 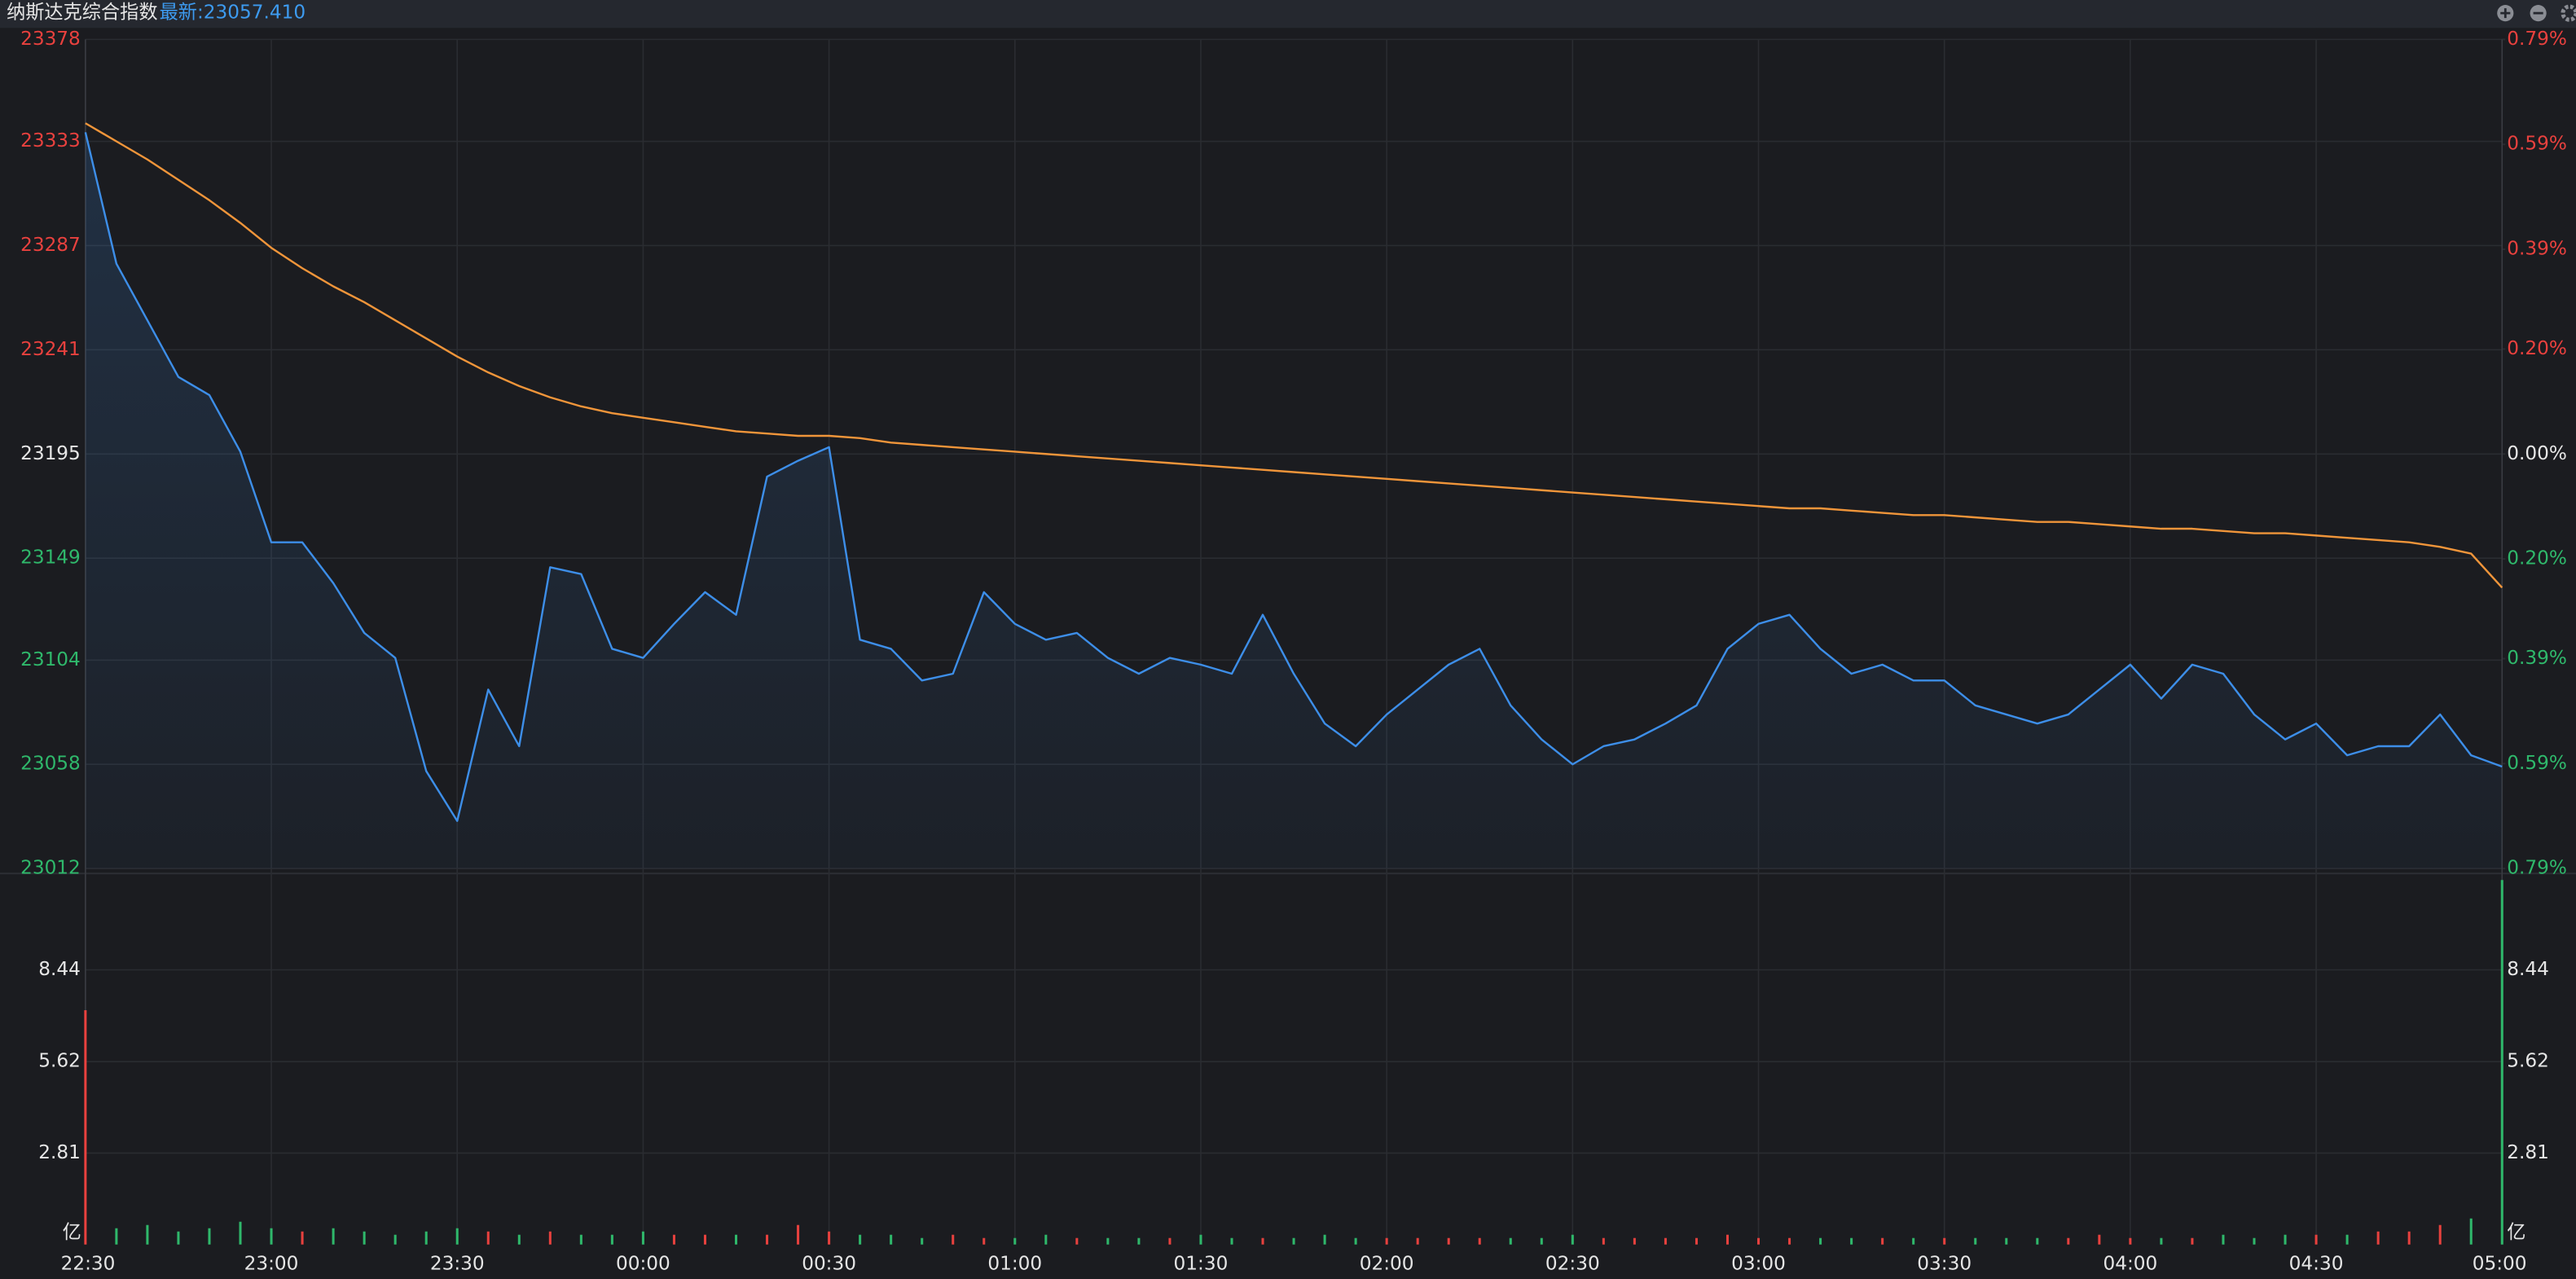 What do you see at coordinates (1201, 1263) in the screenshot?
I see `x-tick-label: 01:30` at bounding box center [1201, 1263].